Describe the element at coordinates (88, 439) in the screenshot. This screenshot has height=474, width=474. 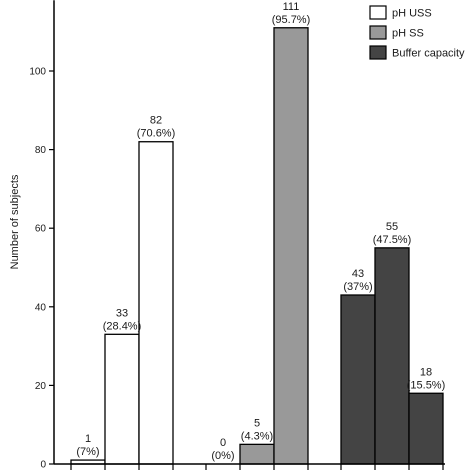
I see `data-label-count: 1` at that location.